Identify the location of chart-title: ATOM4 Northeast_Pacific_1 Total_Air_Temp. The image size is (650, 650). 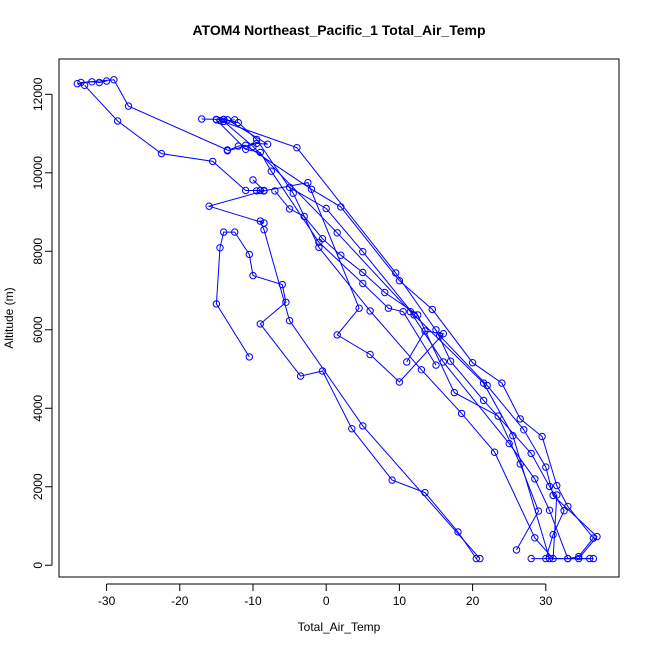
(338, 30).